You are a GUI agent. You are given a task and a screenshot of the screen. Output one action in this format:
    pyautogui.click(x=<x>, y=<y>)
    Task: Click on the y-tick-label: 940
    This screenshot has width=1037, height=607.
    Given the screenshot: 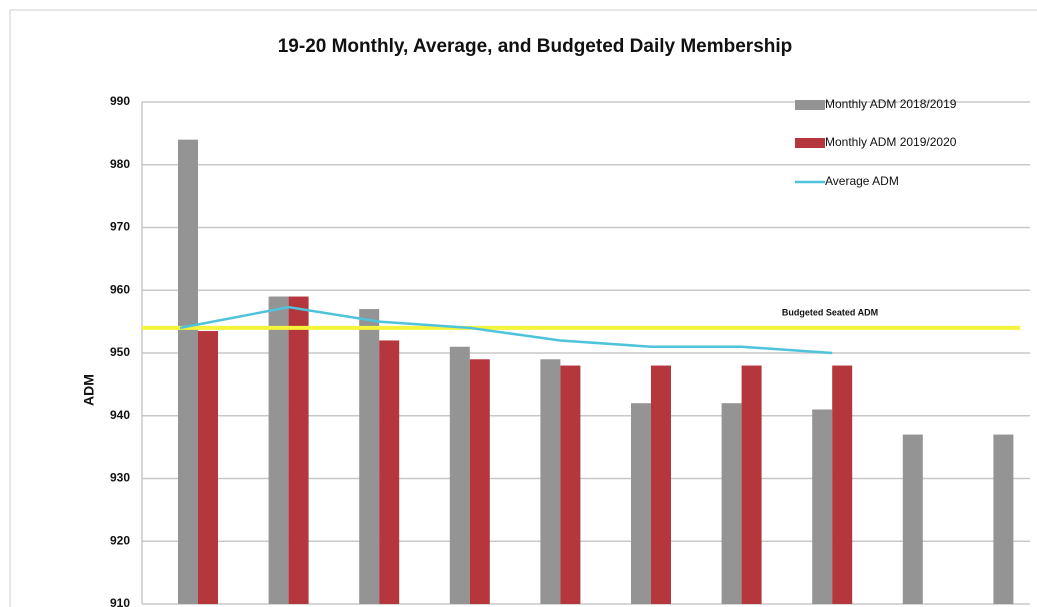 What is the action you would take?
    pyautogui.click(x=120, y=415)
    